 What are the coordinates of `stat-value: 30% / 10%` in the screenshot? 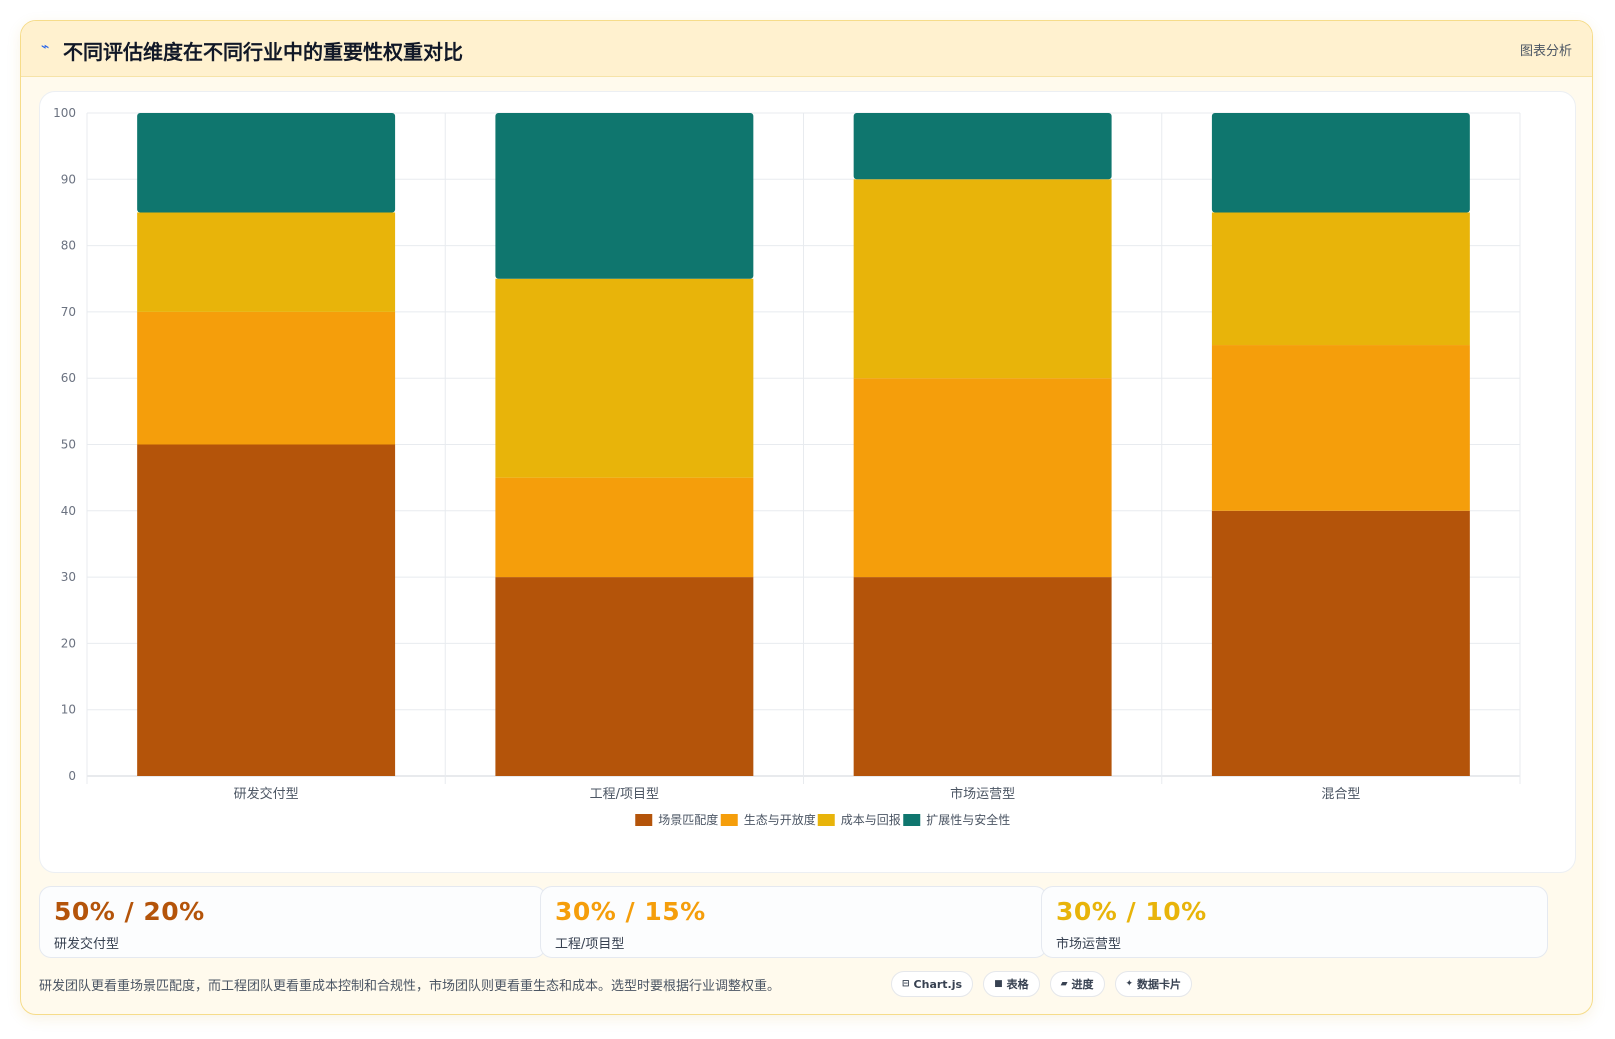 It's located at (1131, 911).